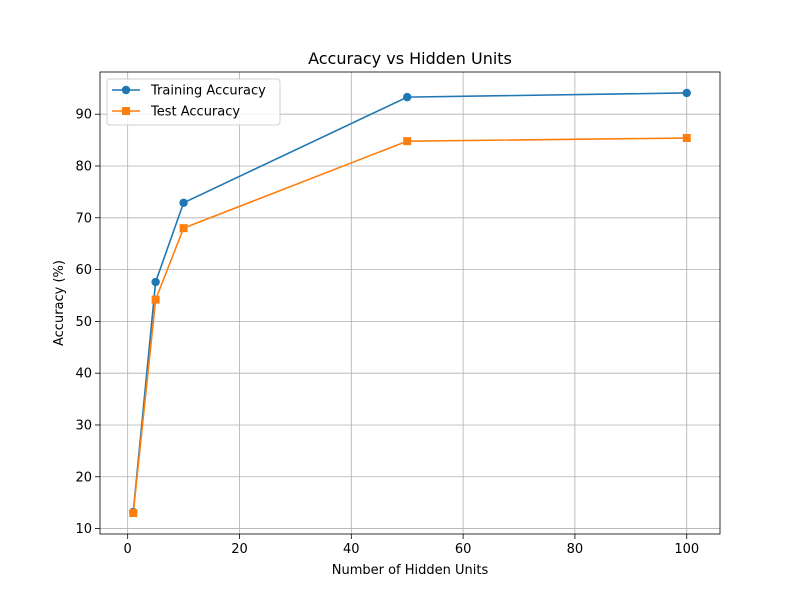 The width and height of the screenshot is (800, 600). I want to click on legend-label: Test Accuracy, so click(195, 112).